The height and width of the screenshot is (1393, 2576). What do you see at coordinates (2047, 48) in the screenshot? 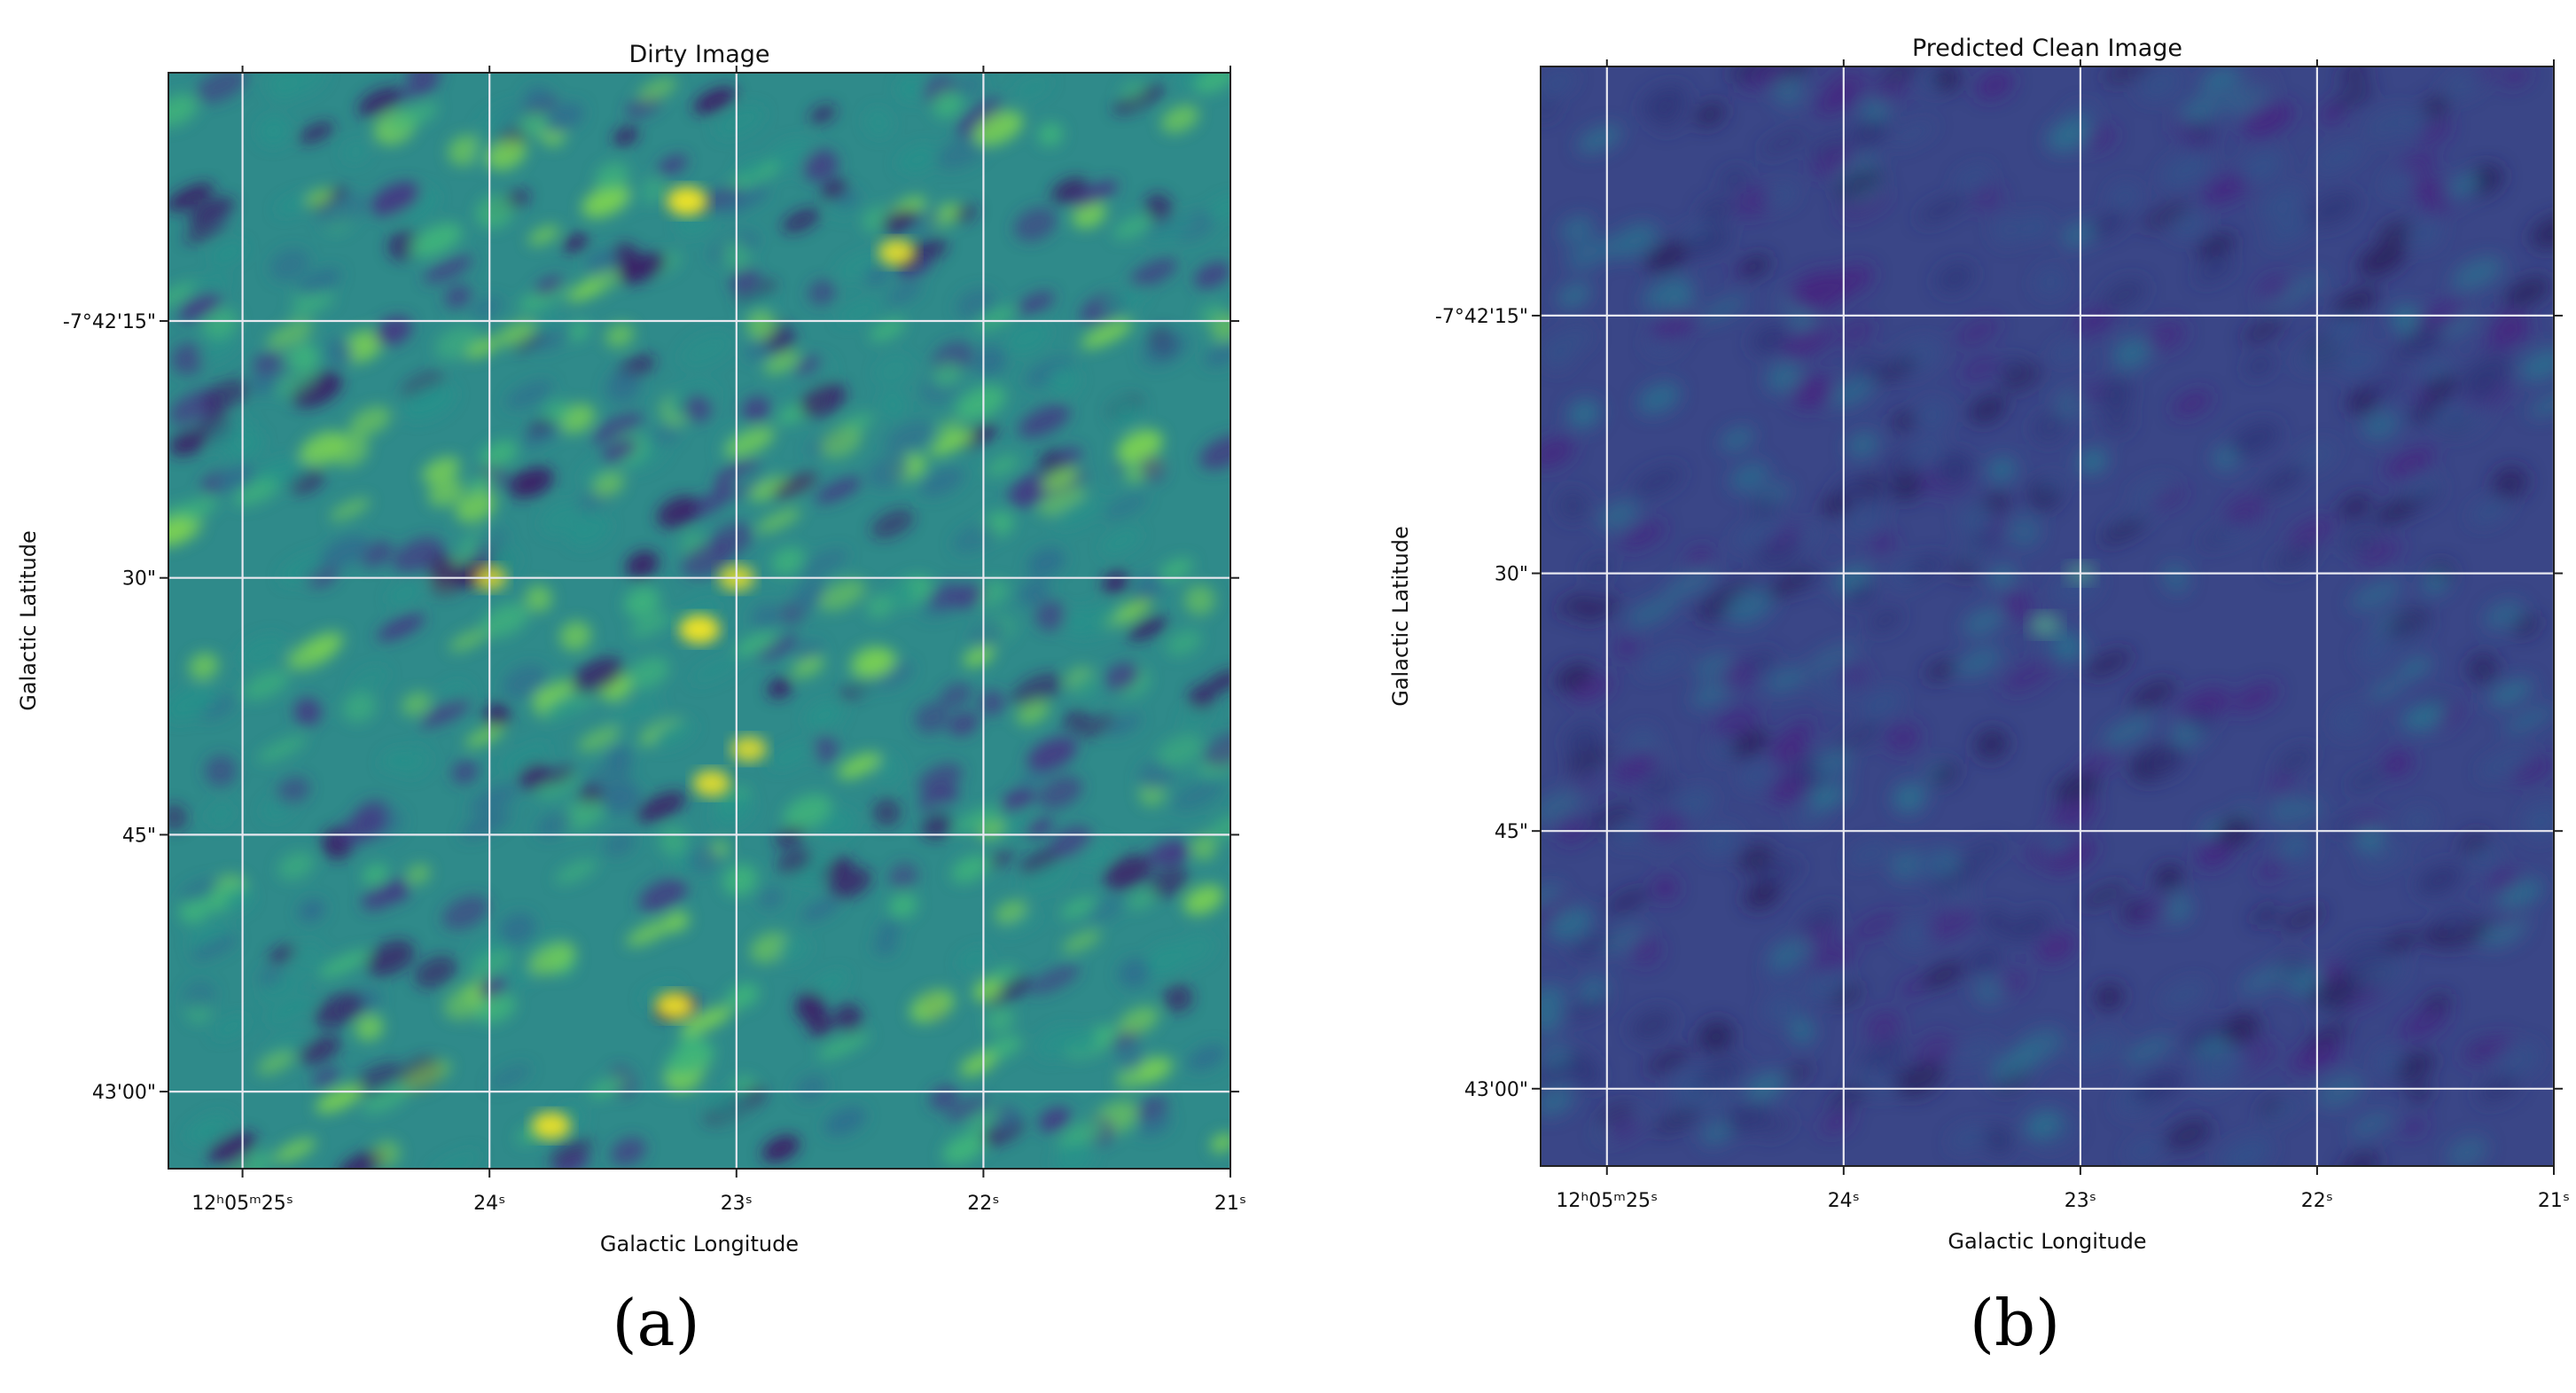
I see `chart-title: Predicted Clean Image` at bounding box center [2047, 48].